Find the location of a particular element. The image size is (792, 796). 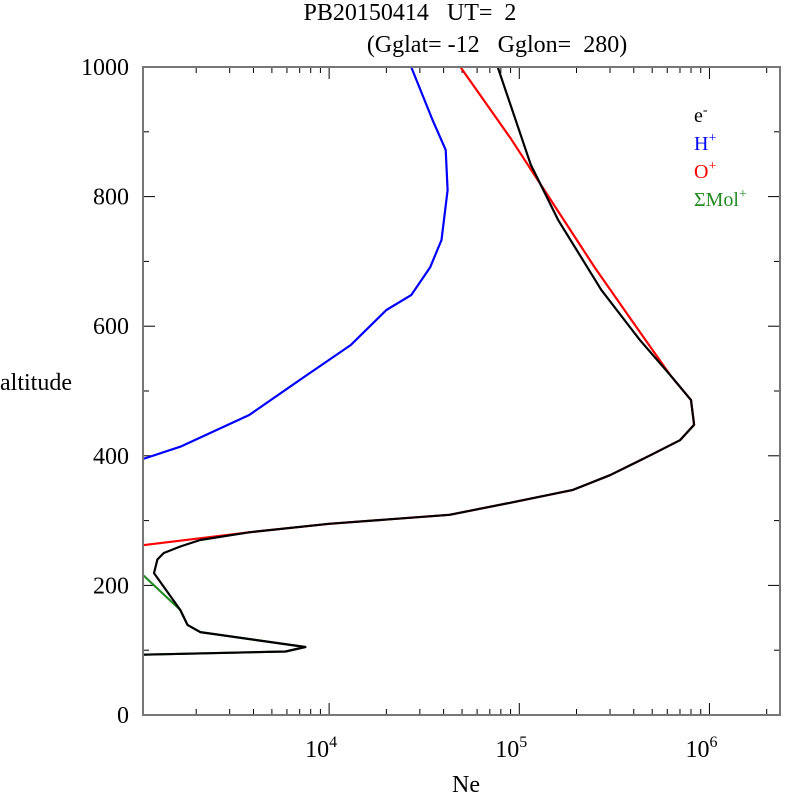

legend-entry: e- is located at coordinates (701, 115).